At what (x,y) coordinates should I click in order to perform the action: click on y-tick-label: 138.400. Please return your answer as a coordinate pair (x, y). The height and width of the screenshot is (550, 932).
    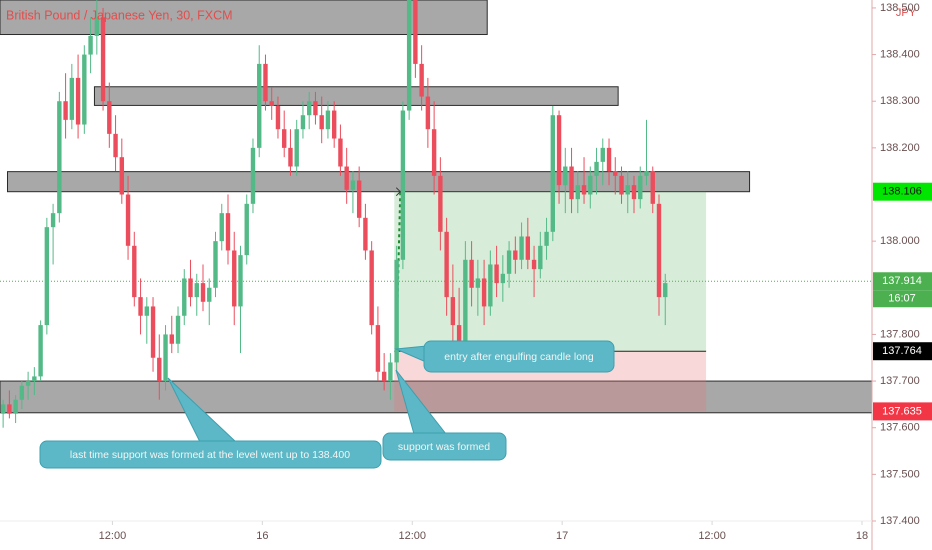
    Looking at the image, I should click on (900, 54).